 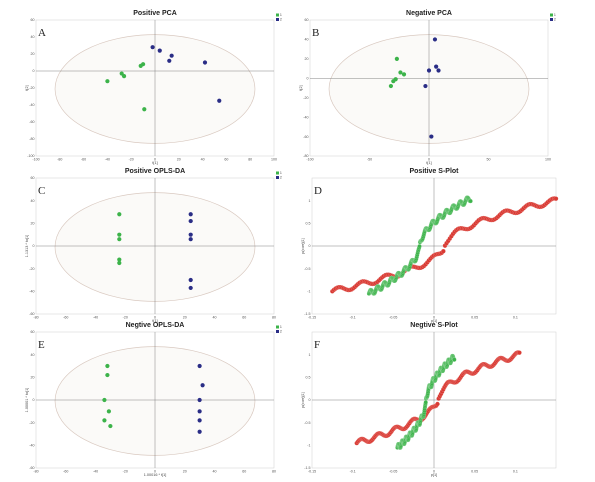 I want to click on d-title: Positive S-Plot, so click(x=434, y=171).